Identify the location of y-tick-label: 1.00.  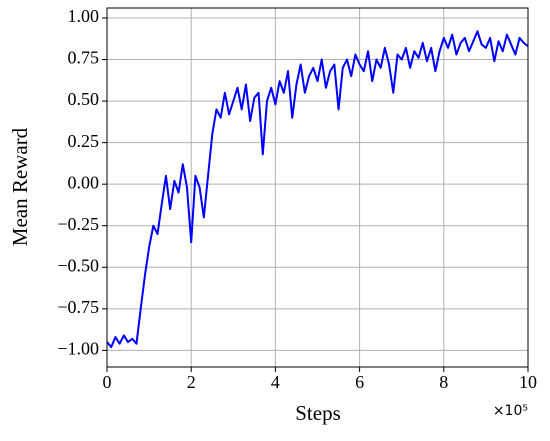
(84, 16).